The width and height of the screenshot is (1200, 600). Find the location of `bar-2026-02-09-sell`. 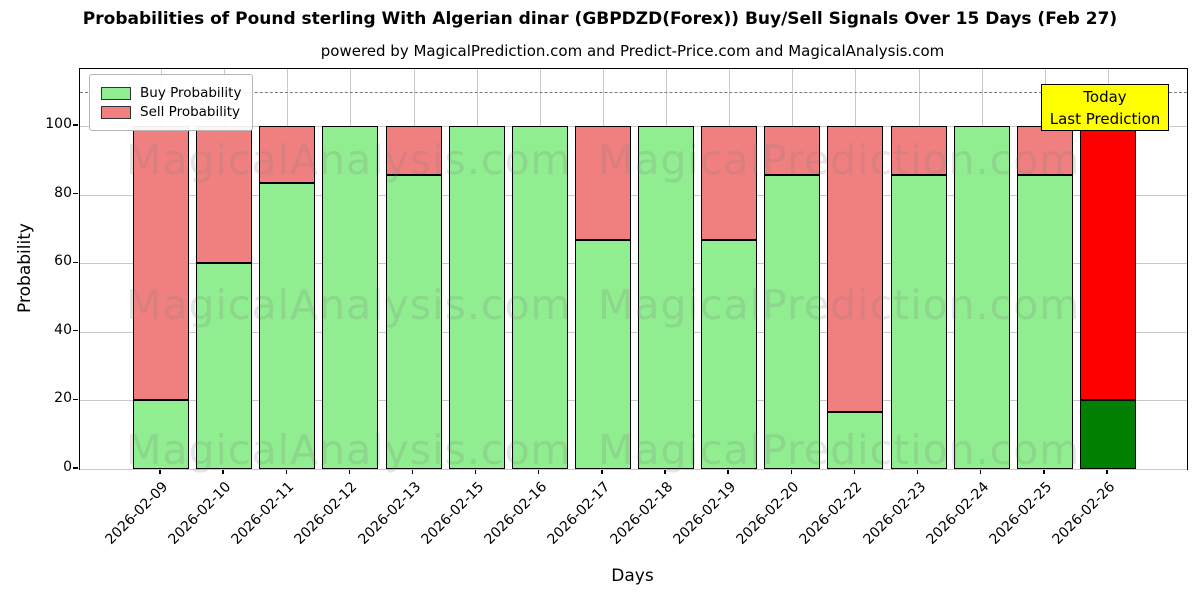

bar-2026-02-09-sell is located at coordinates (161, 263).